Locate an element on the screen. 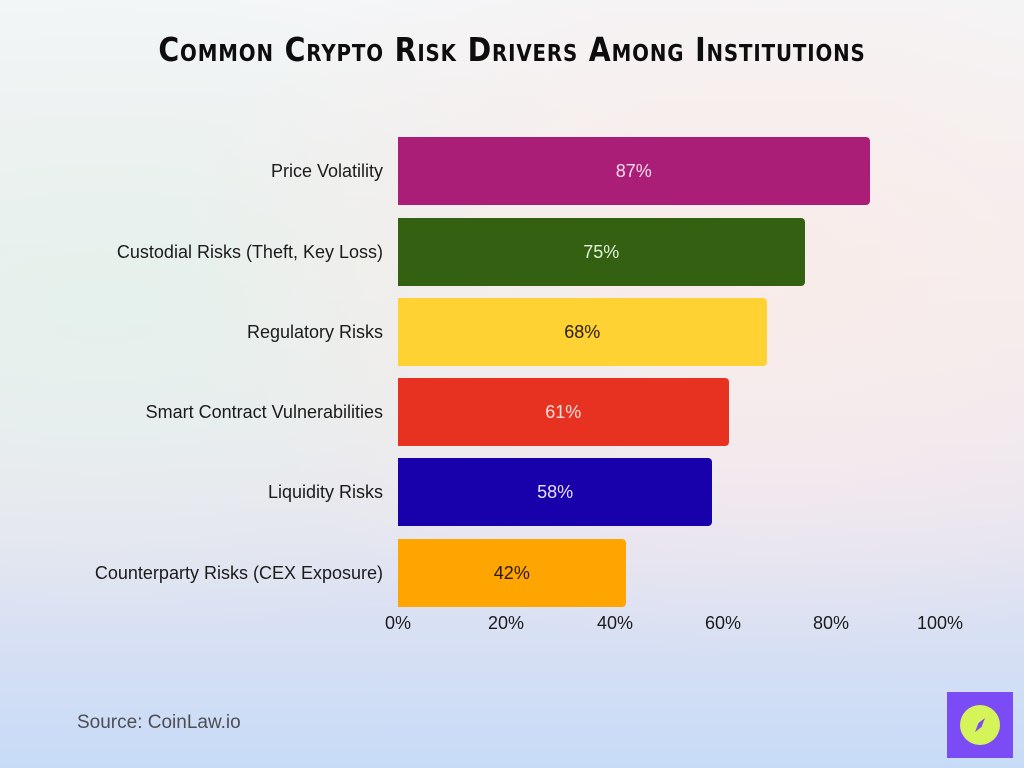 This screenshot has width=1024, height=768. bar-row: Liquidity Risks 58% is located at coordinates (512, 492).